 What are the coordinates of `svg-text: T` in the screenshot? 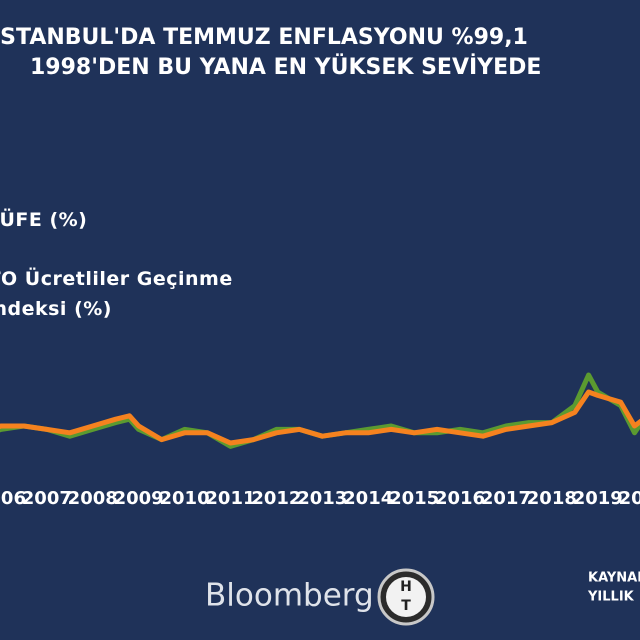 It's located at (406, 606).